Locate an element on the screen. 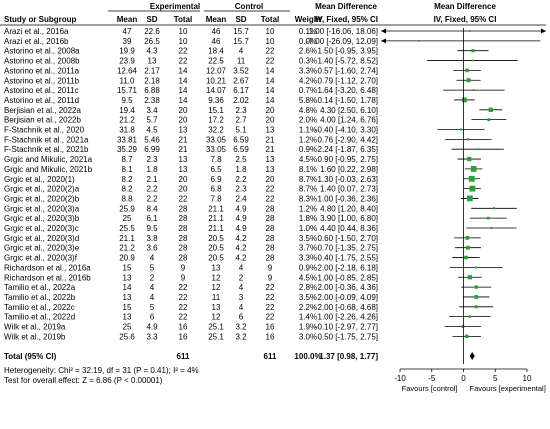  sd-control: 3.52 is located at coordinates (241, 70).